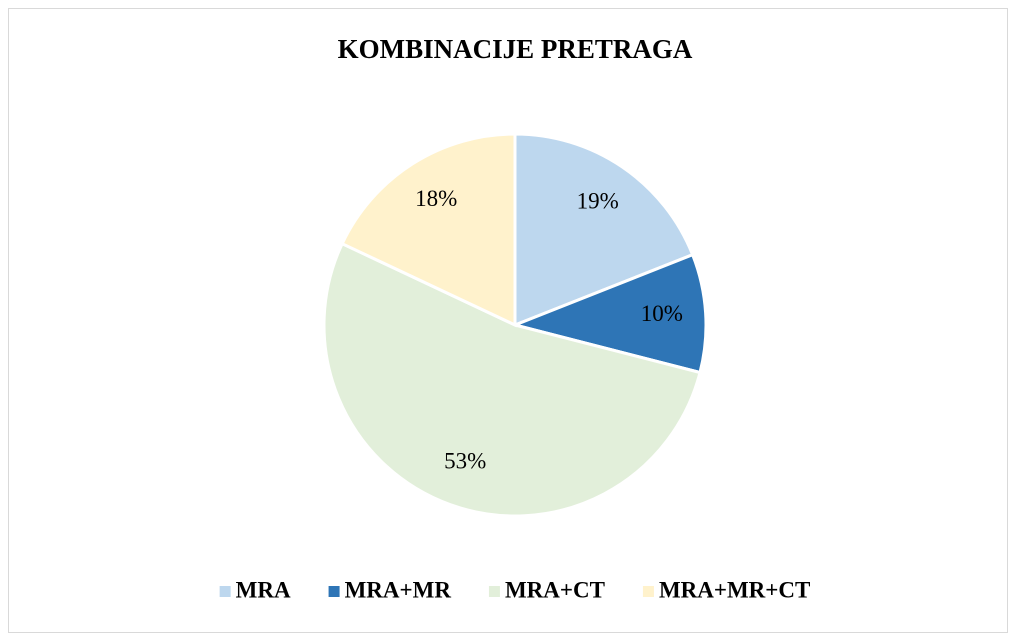 The height and width of the screenshot is (635, 1010). I want to click on legend-label: MRA+CT, so click(555, 589).